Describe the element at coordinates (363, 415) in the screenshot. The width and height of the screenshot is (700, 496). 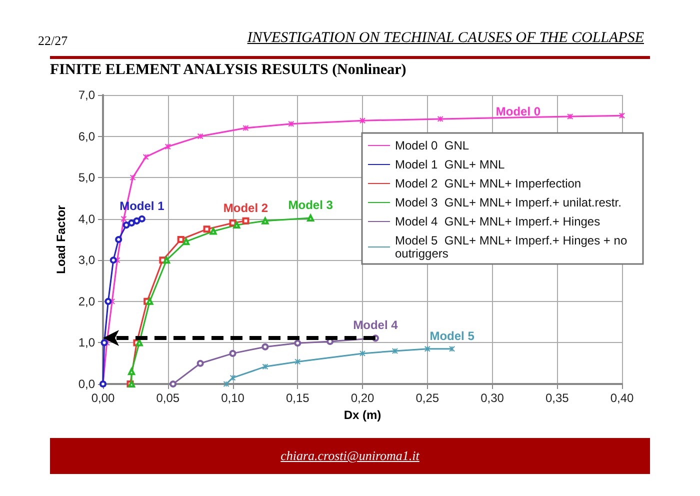
I see `x-axis-title: Dx (m)` at that location.